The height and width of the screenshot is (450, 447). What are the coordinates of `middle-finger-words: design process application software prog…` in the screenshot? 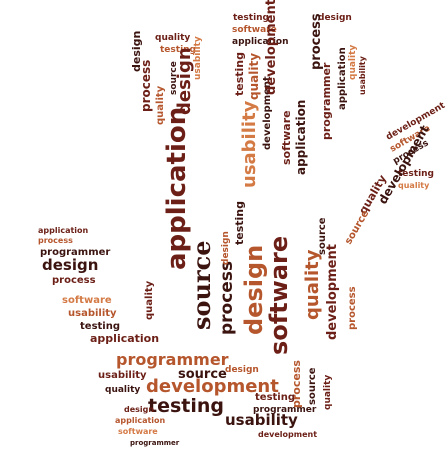 It's located at (323, 94).